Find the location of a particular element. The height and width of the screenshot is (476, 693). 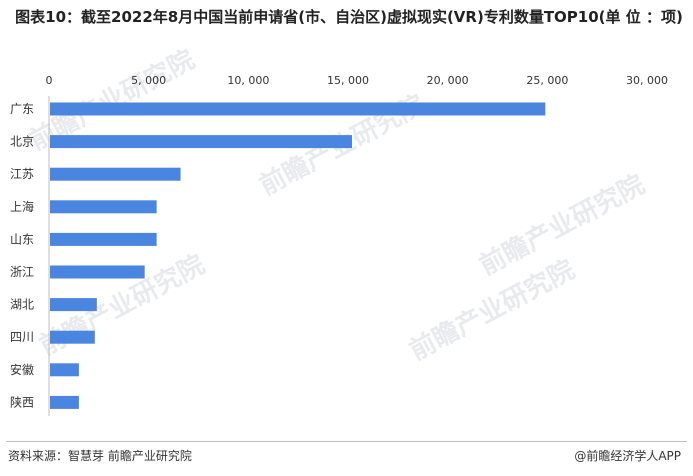

category-label: 陕西 is located at coordinates (22, 401).